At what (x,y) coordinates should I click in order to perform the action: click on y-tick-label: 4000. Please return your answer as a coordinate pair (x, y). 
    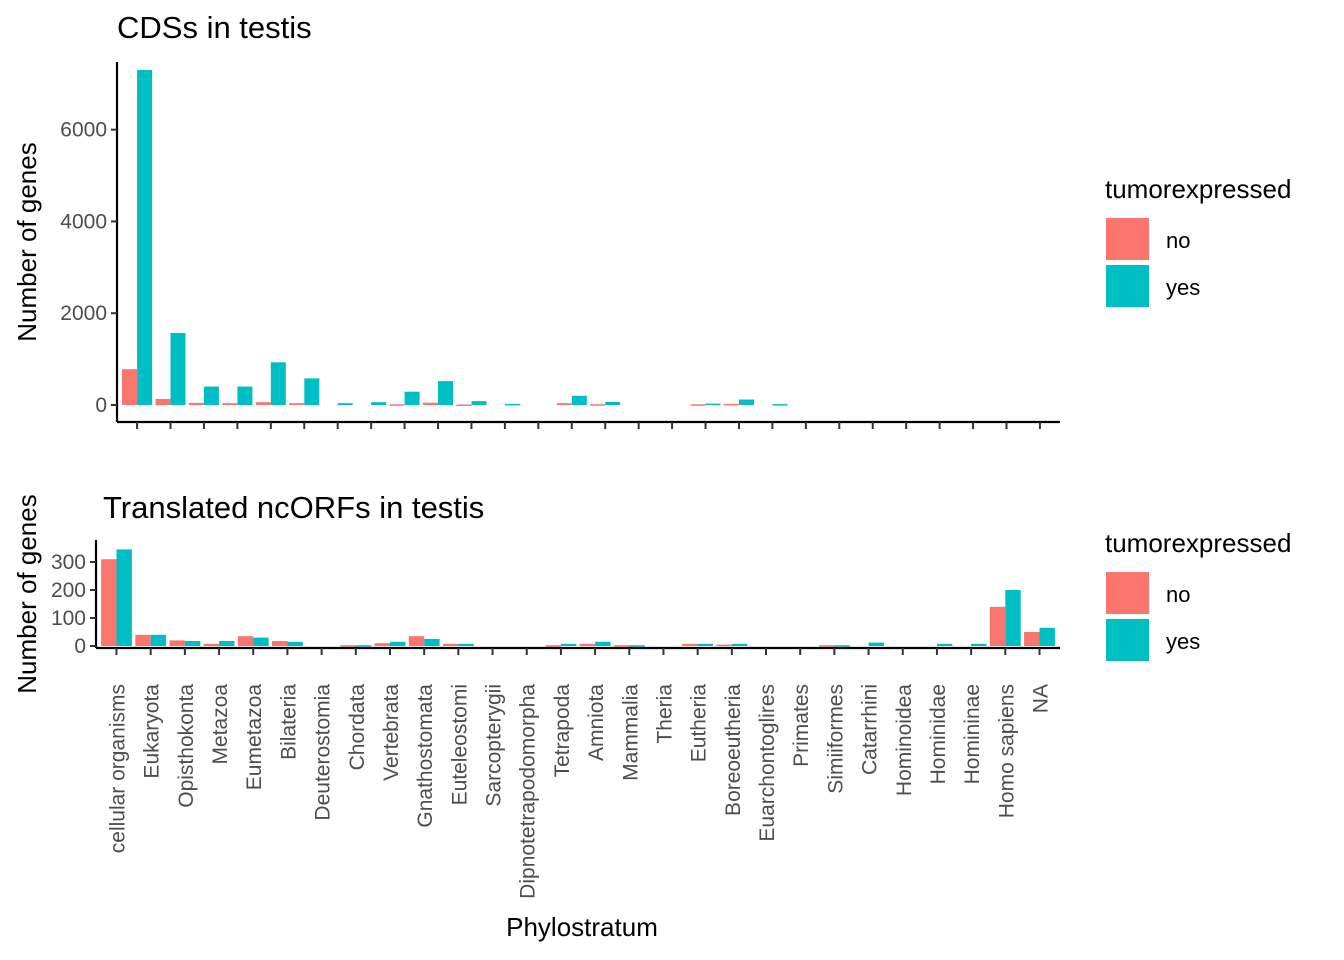
    Looking at the image, I should click on (83, 221).